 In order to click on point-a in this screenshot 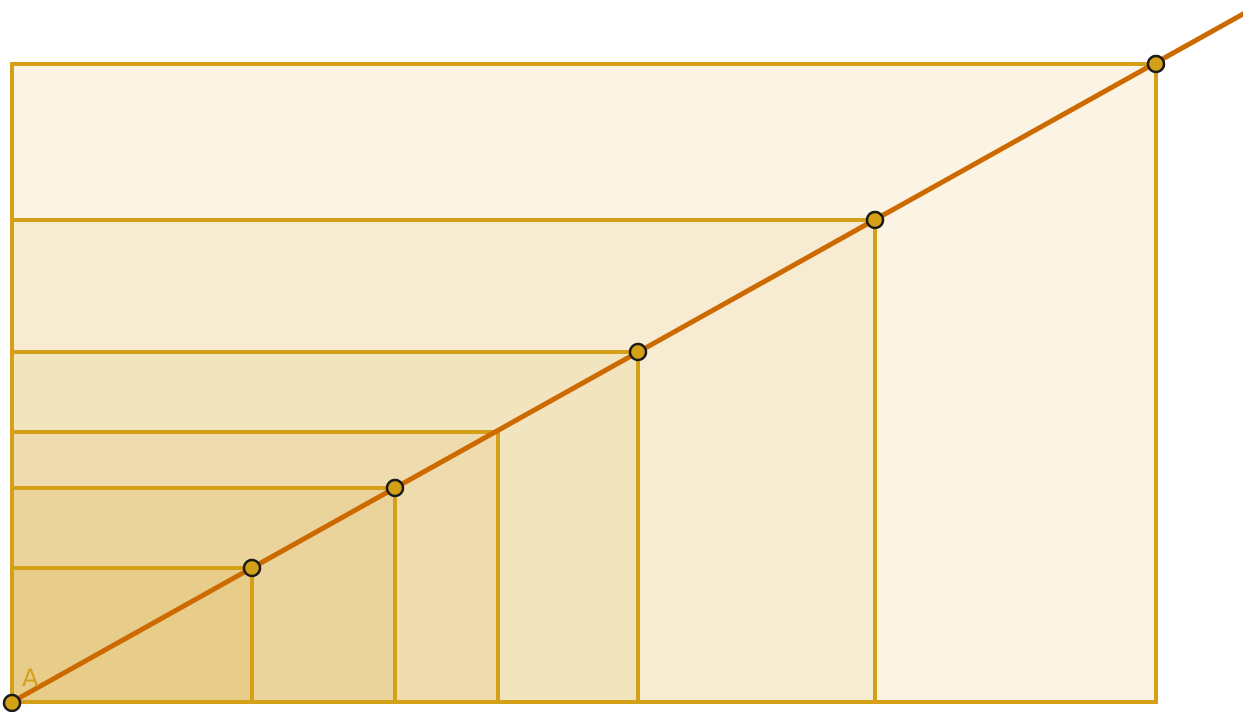, I will do `click(12, 702)`.